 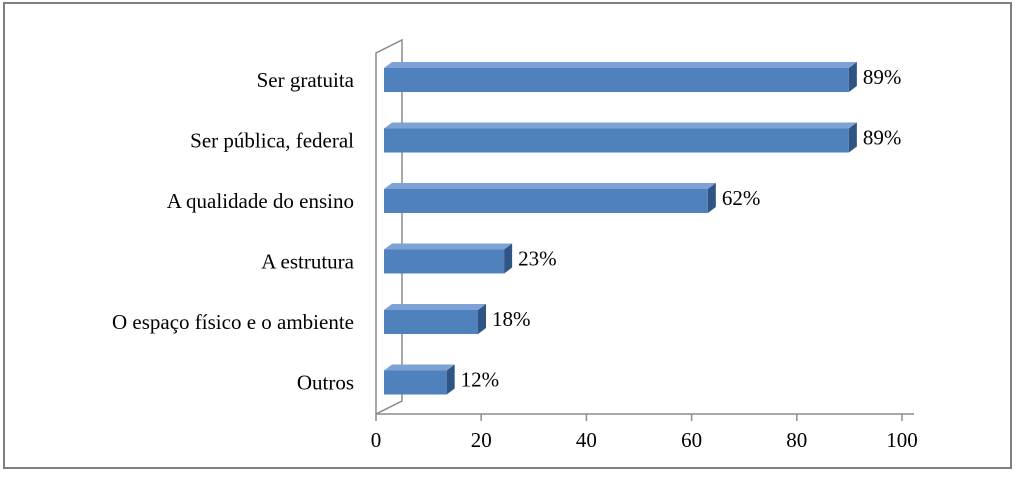 I want to click on y-axis-wall, so click(x=389, y=227).